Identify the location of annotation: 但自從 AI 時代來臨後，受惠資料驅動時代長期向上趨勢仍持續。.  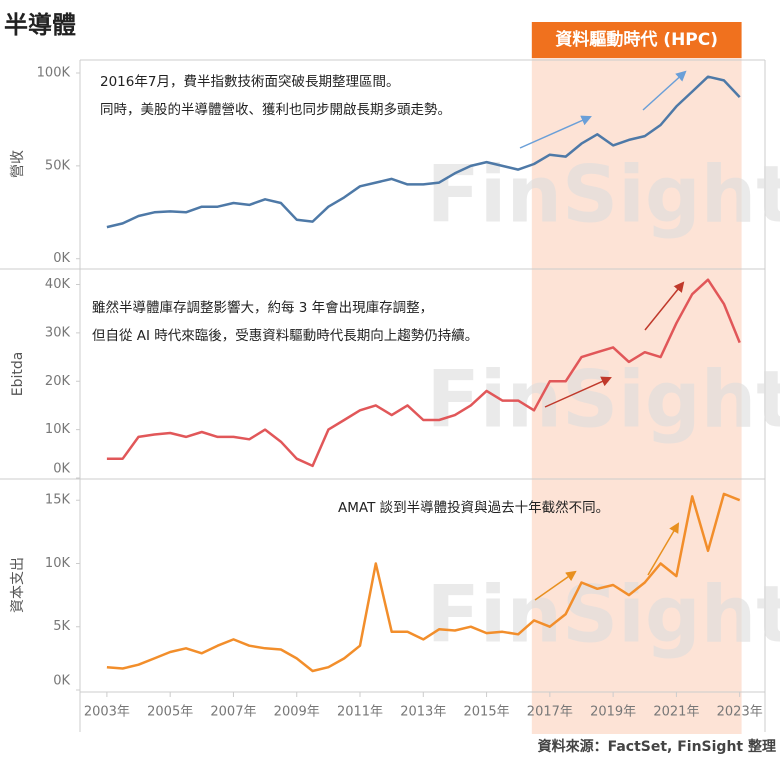
(285, 336).